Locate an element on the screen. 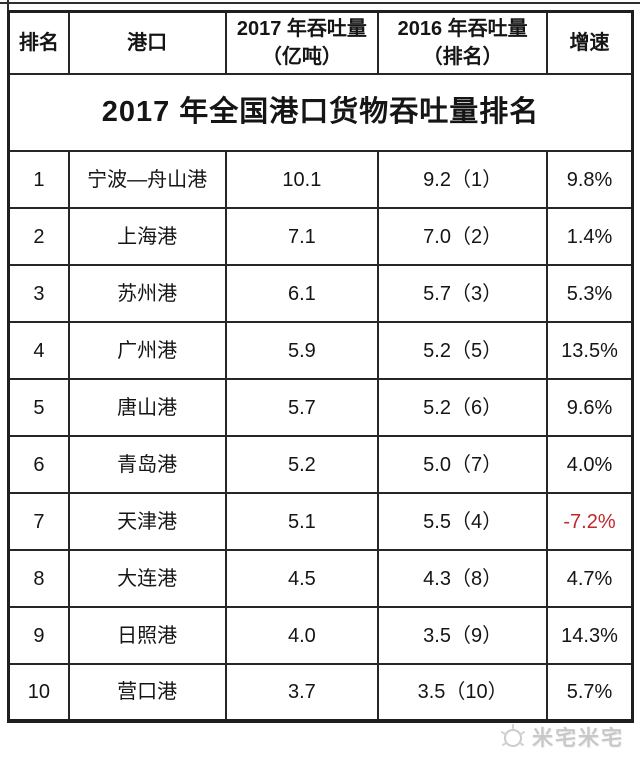  rank-cell: 4 is located at coordinates (38, 350).